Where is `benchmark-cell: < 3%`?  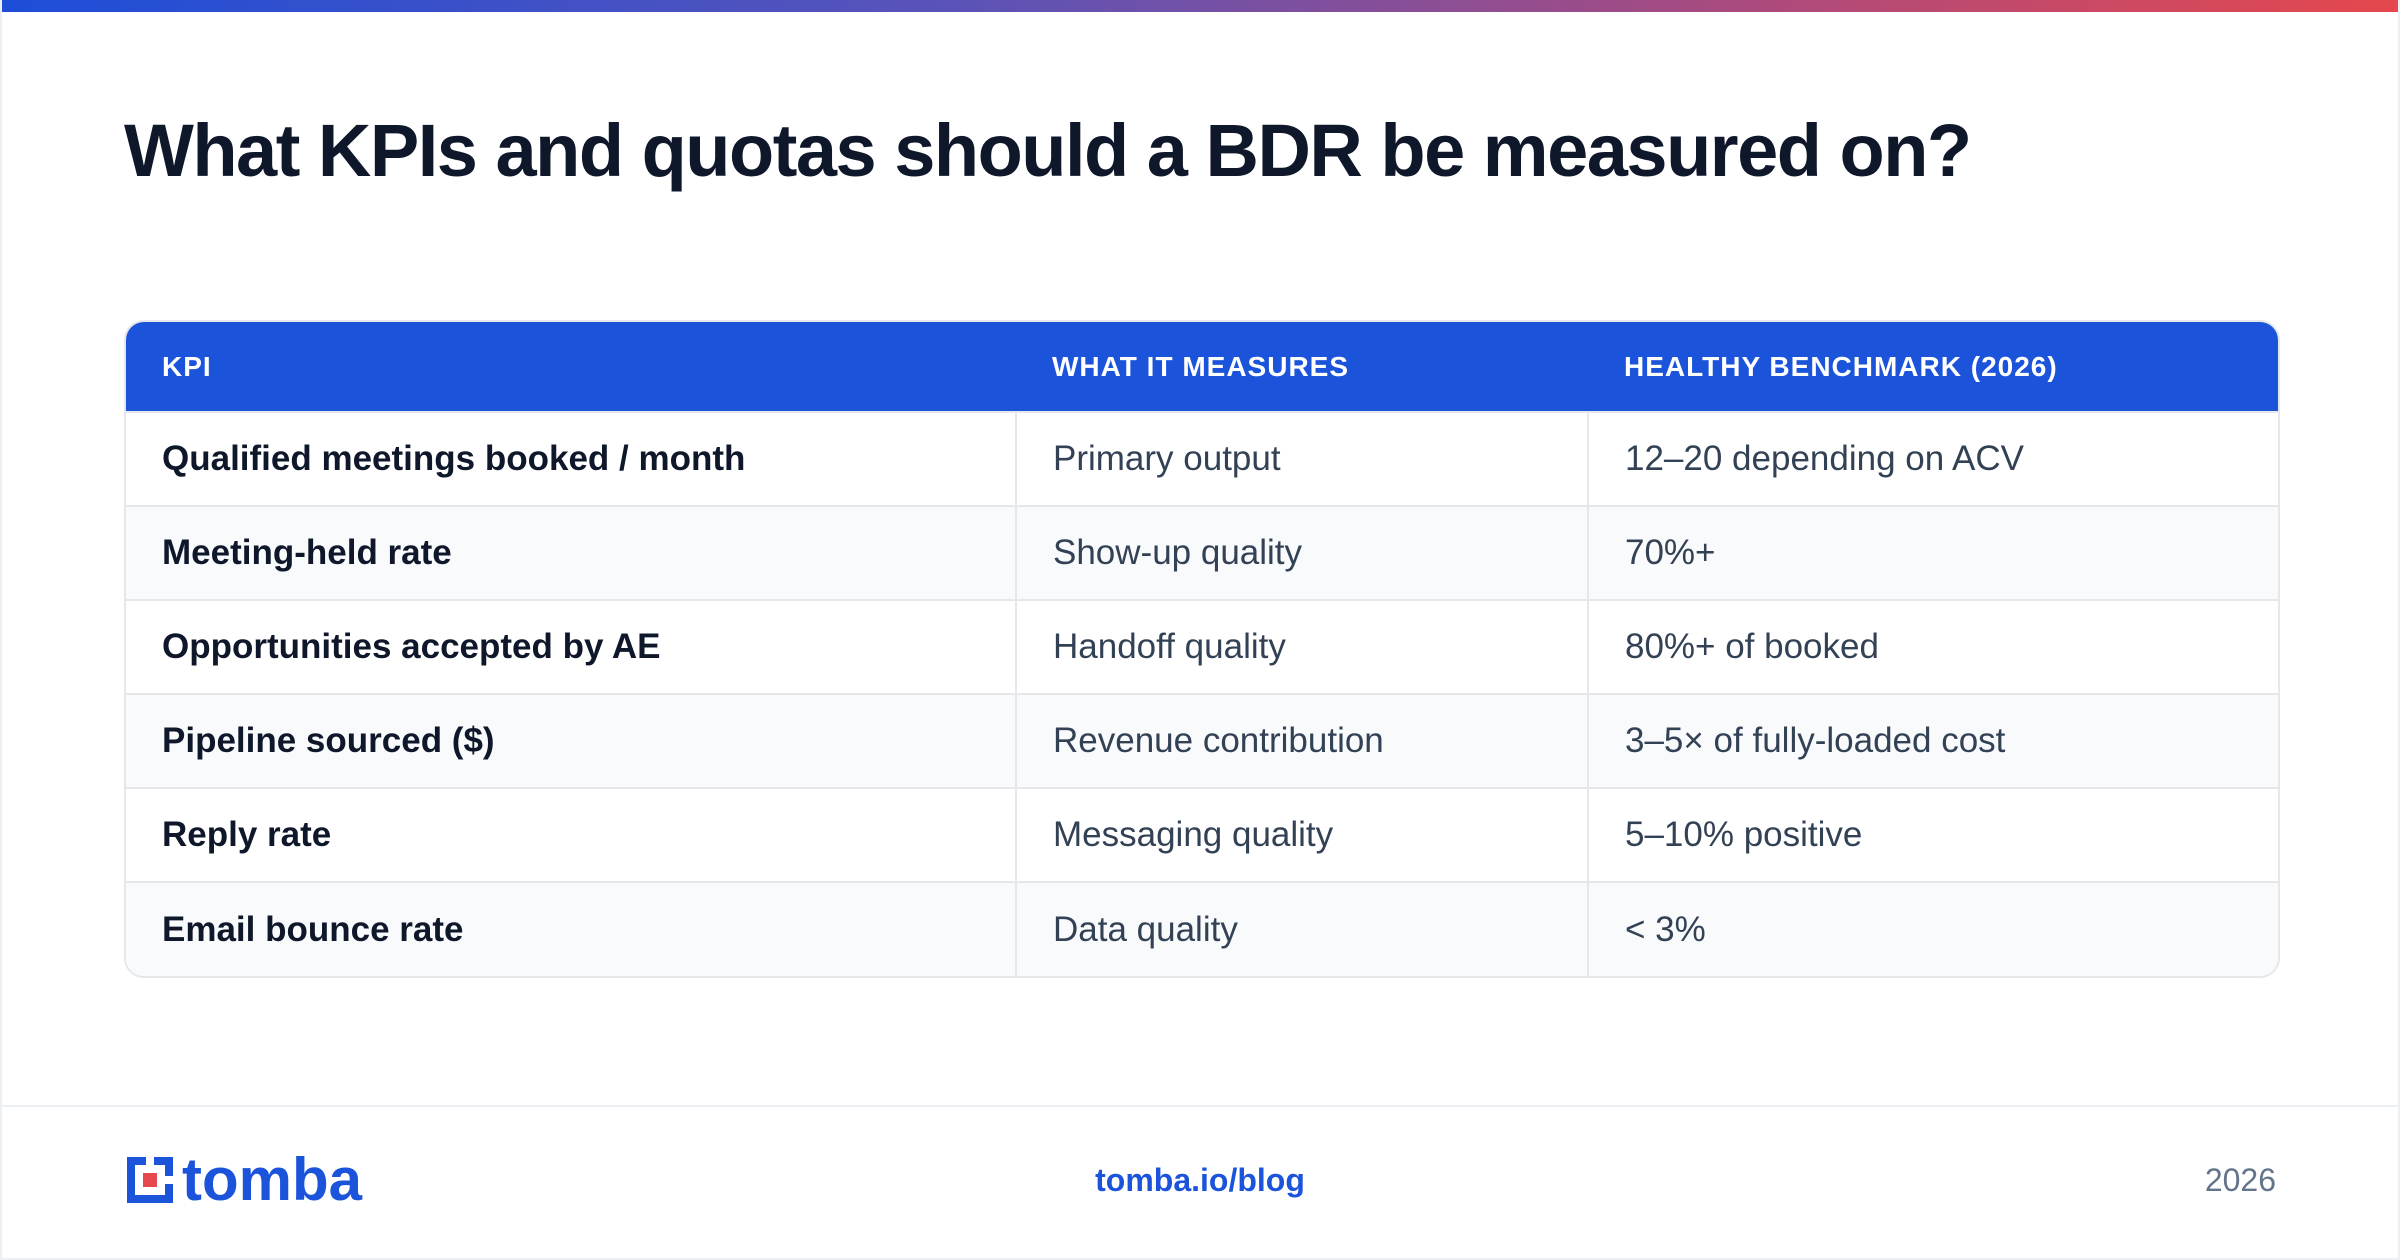 benchmark-cell: < 3% is located at coordinates (1932, 928).